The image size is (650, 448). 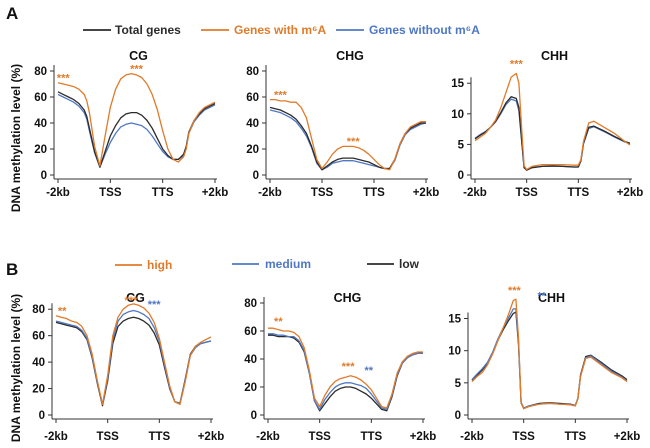 I want to click on legend-b: high medium low, so click(x=267, y=264).